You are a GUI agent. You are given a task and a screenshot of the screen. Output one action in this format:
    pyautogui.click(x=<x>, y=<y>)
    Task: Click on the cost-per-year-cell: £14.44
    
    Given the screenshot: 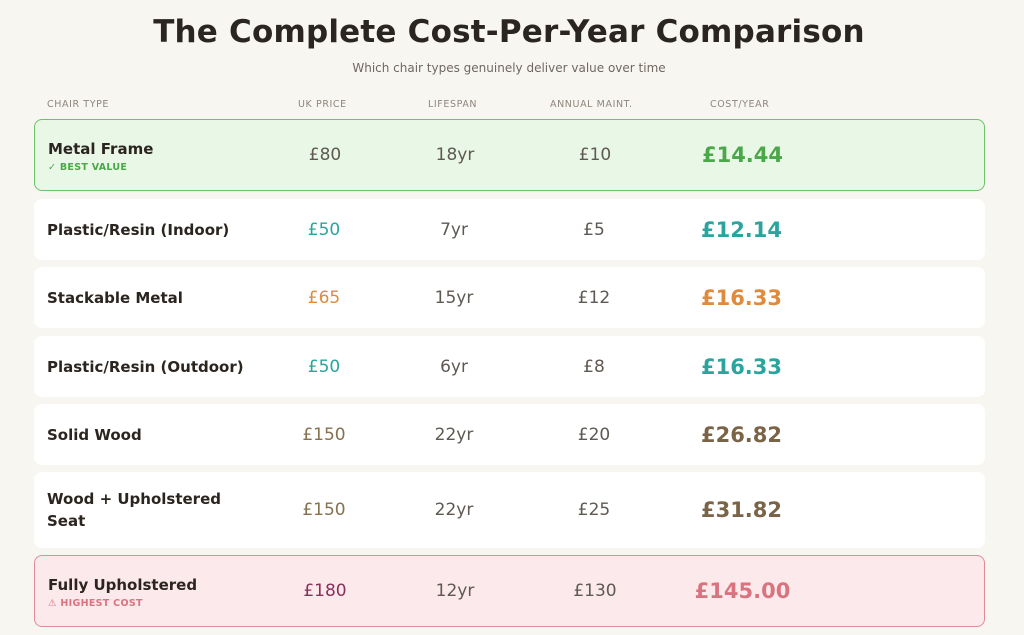 What is the action you would take?
    pyautogui.click(x=742, y=155)
    